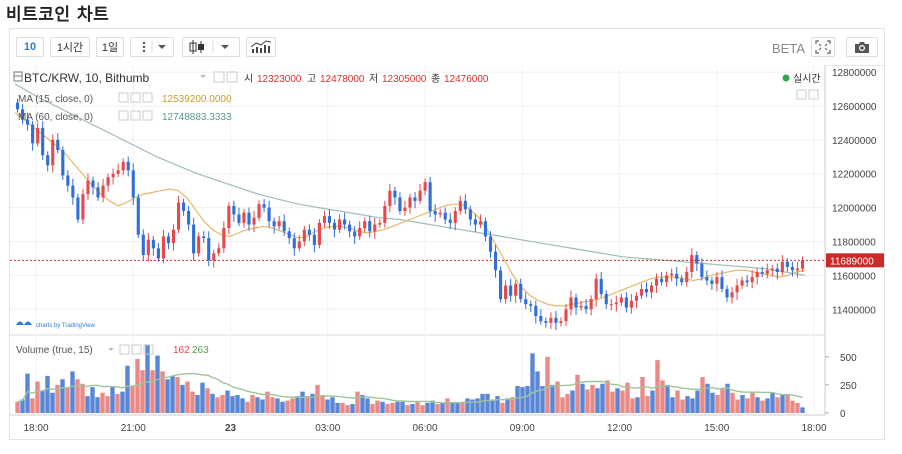 This screenshot has height=454, width=902. I want to click on ma60-remove-icon, so click(147, 115).